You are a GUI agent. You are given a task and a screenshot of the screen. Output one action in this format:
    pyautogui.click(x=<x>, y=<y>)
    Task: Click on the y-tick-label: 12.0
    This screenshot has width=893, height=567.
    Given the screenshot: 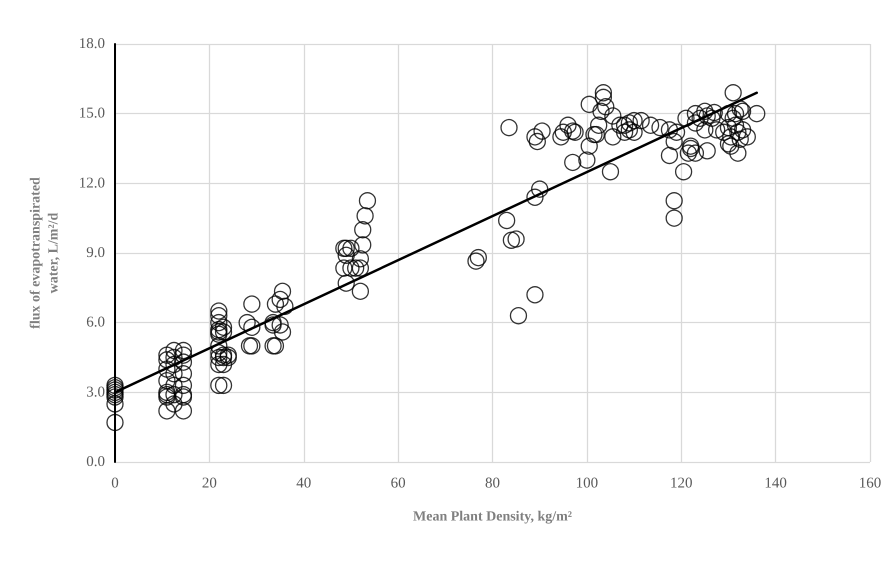 What is the action you would take?
    pyautogui.click(x=91, y=183)
    